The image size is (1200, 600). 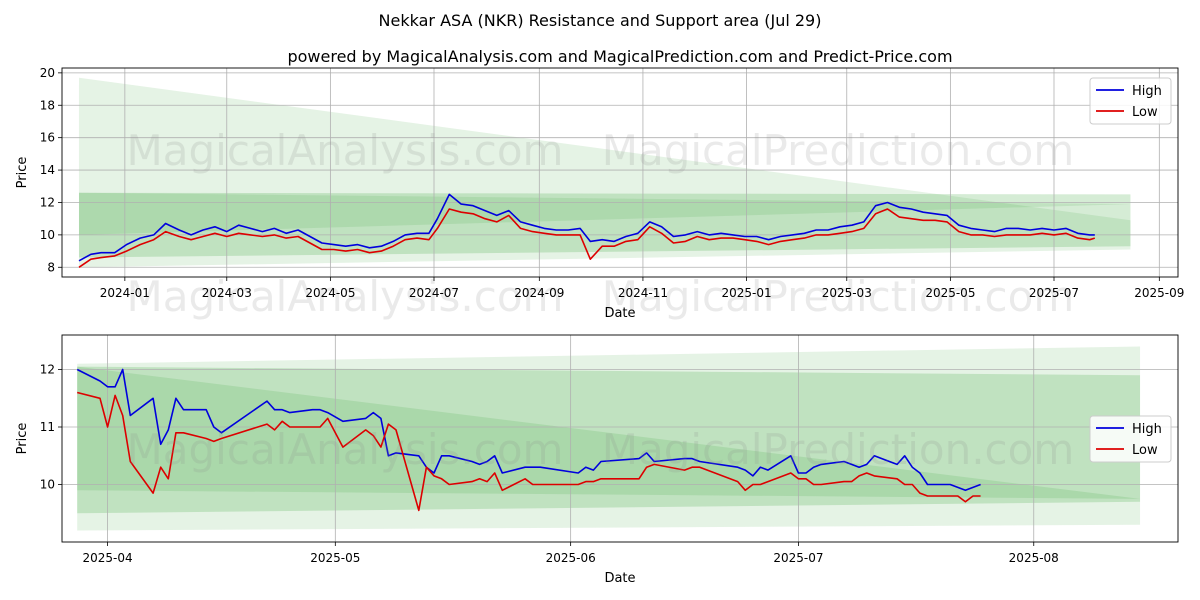 What do you see at coordinates (47, 105) in the screenshot?
I see `y-tick-label: 18` at bounding box center [47, 105].